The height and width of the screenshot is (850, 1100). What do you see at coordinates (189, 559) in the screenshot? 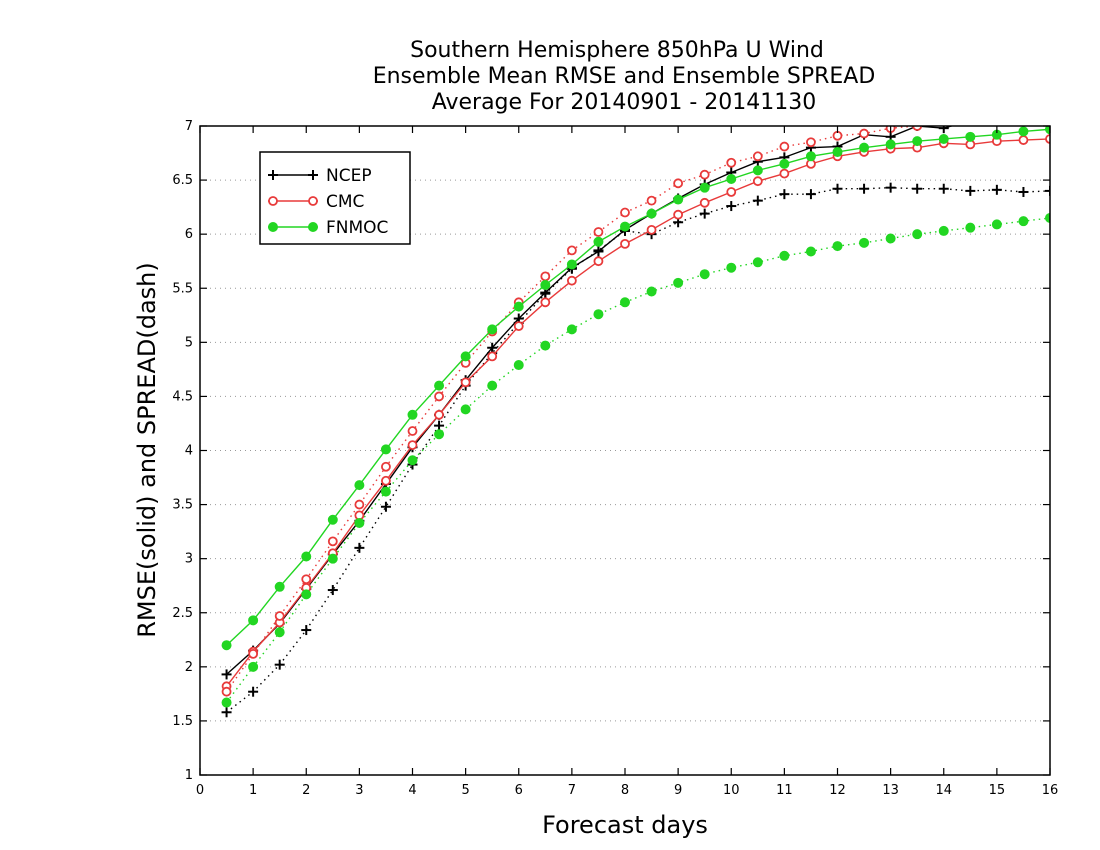
I see `y-tick-label: 3` at bounding box center [189, 559].